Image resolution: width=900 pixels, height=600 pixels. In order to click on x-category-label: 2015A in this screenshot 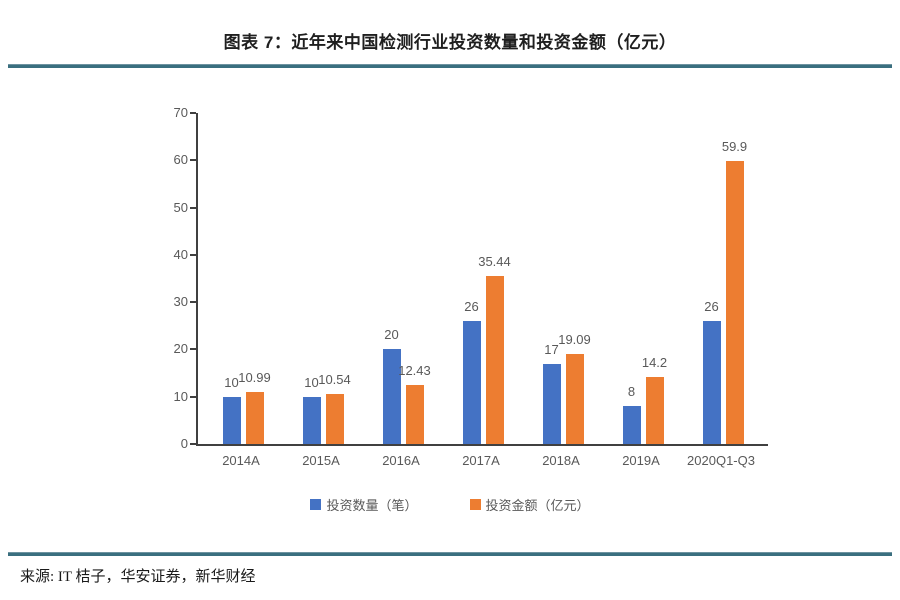, I will do `click(321, 460)`.